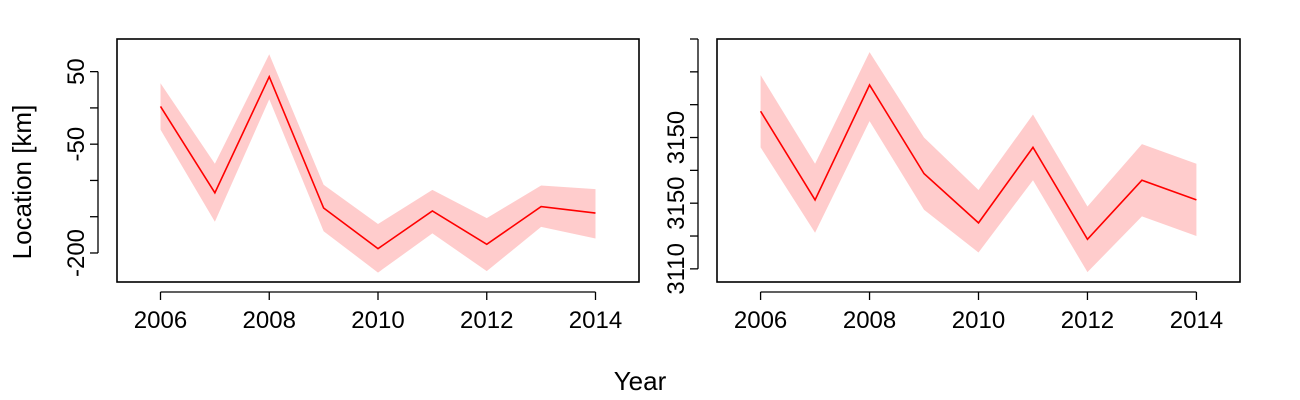 The height and width of the screenshot is (400, 1300). What do you see at coordinates (76, 144) in the screenshot?
I see `y-tick-label: -50` at bounding box center [76, 144].